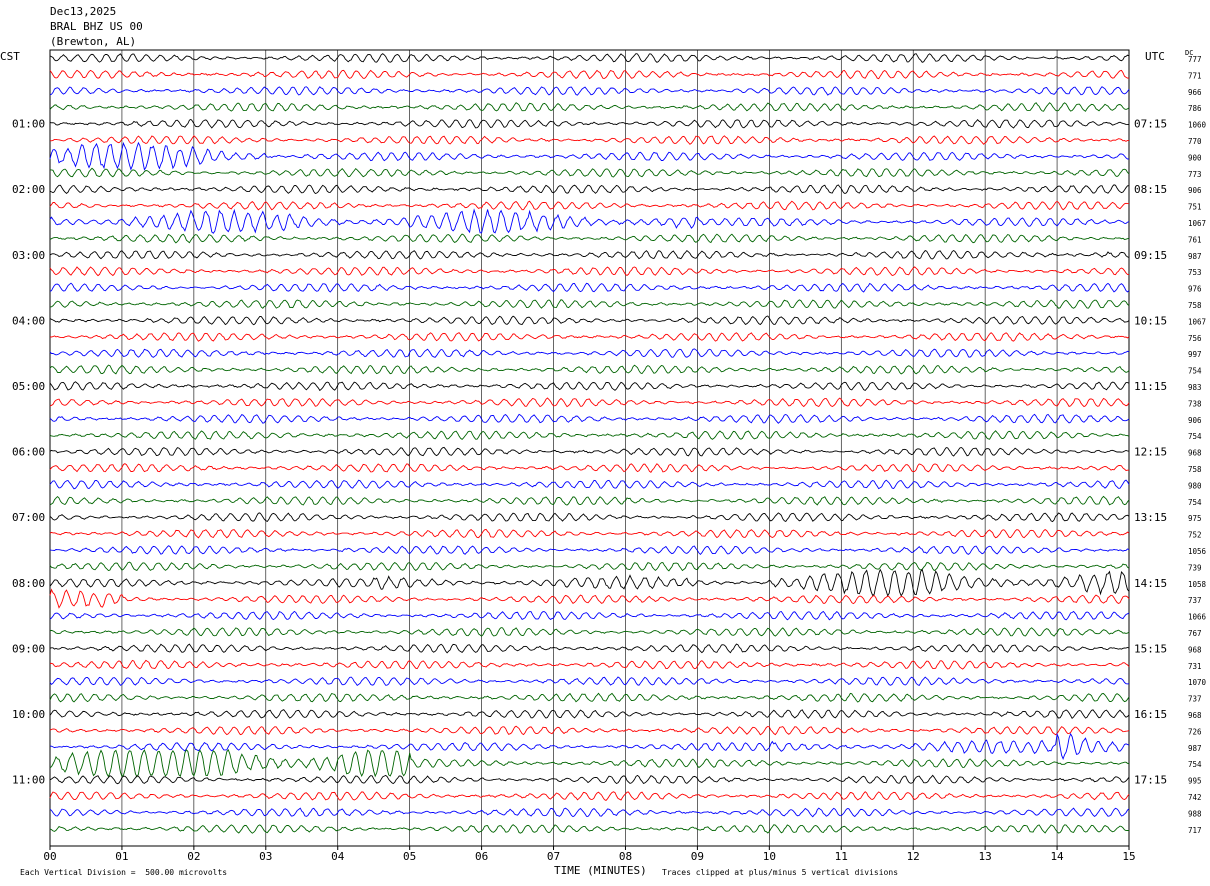  What do you see at coordinates (1195, 666) in the screenshot?
I see `dc-offset-label: 731` at bounding box center [1195, 666].